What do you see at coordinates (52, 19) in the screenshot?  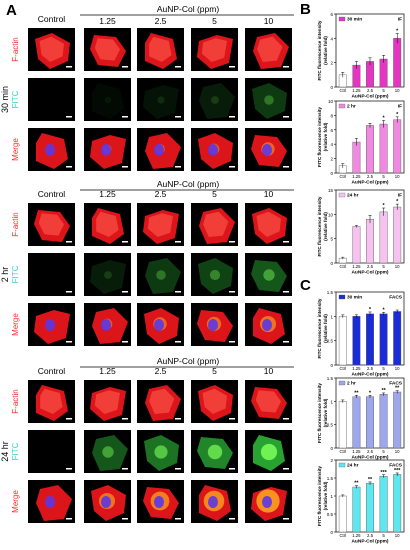 I see `column-label: Control` at bounding box center [52, 19].